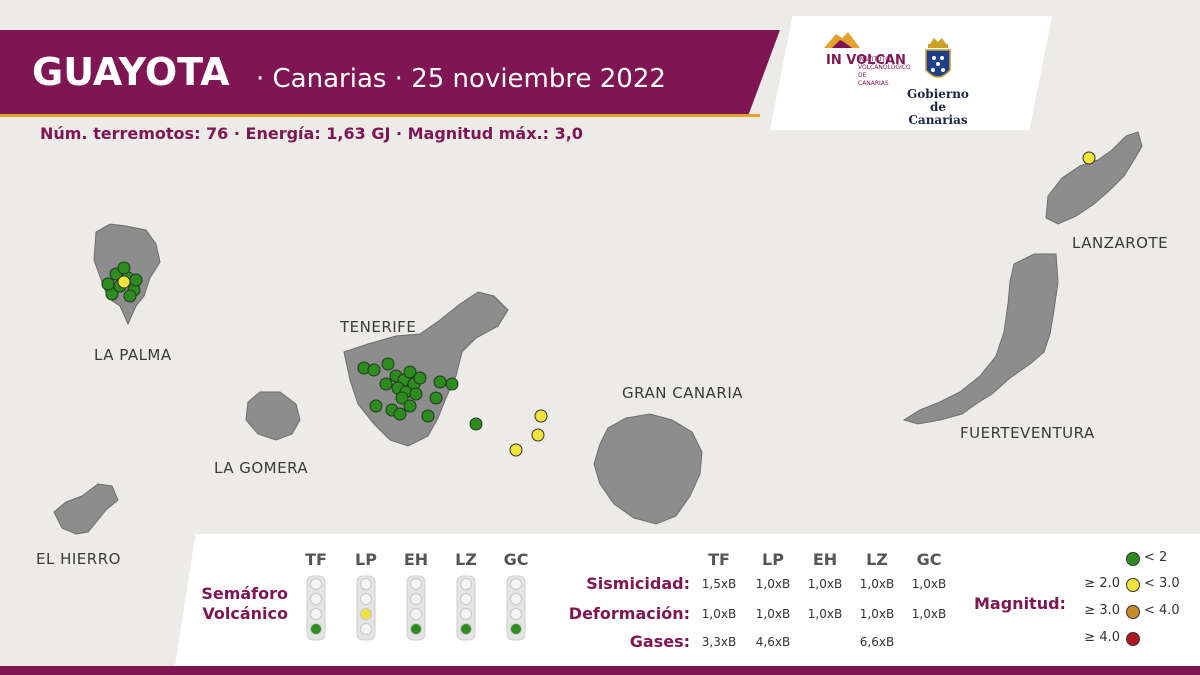  What do you see at coordinates (1102, 610) in the screenshot?
I see `magnitude-lower-bound: ≥ 3.0` at bounding box center [1102, 610].